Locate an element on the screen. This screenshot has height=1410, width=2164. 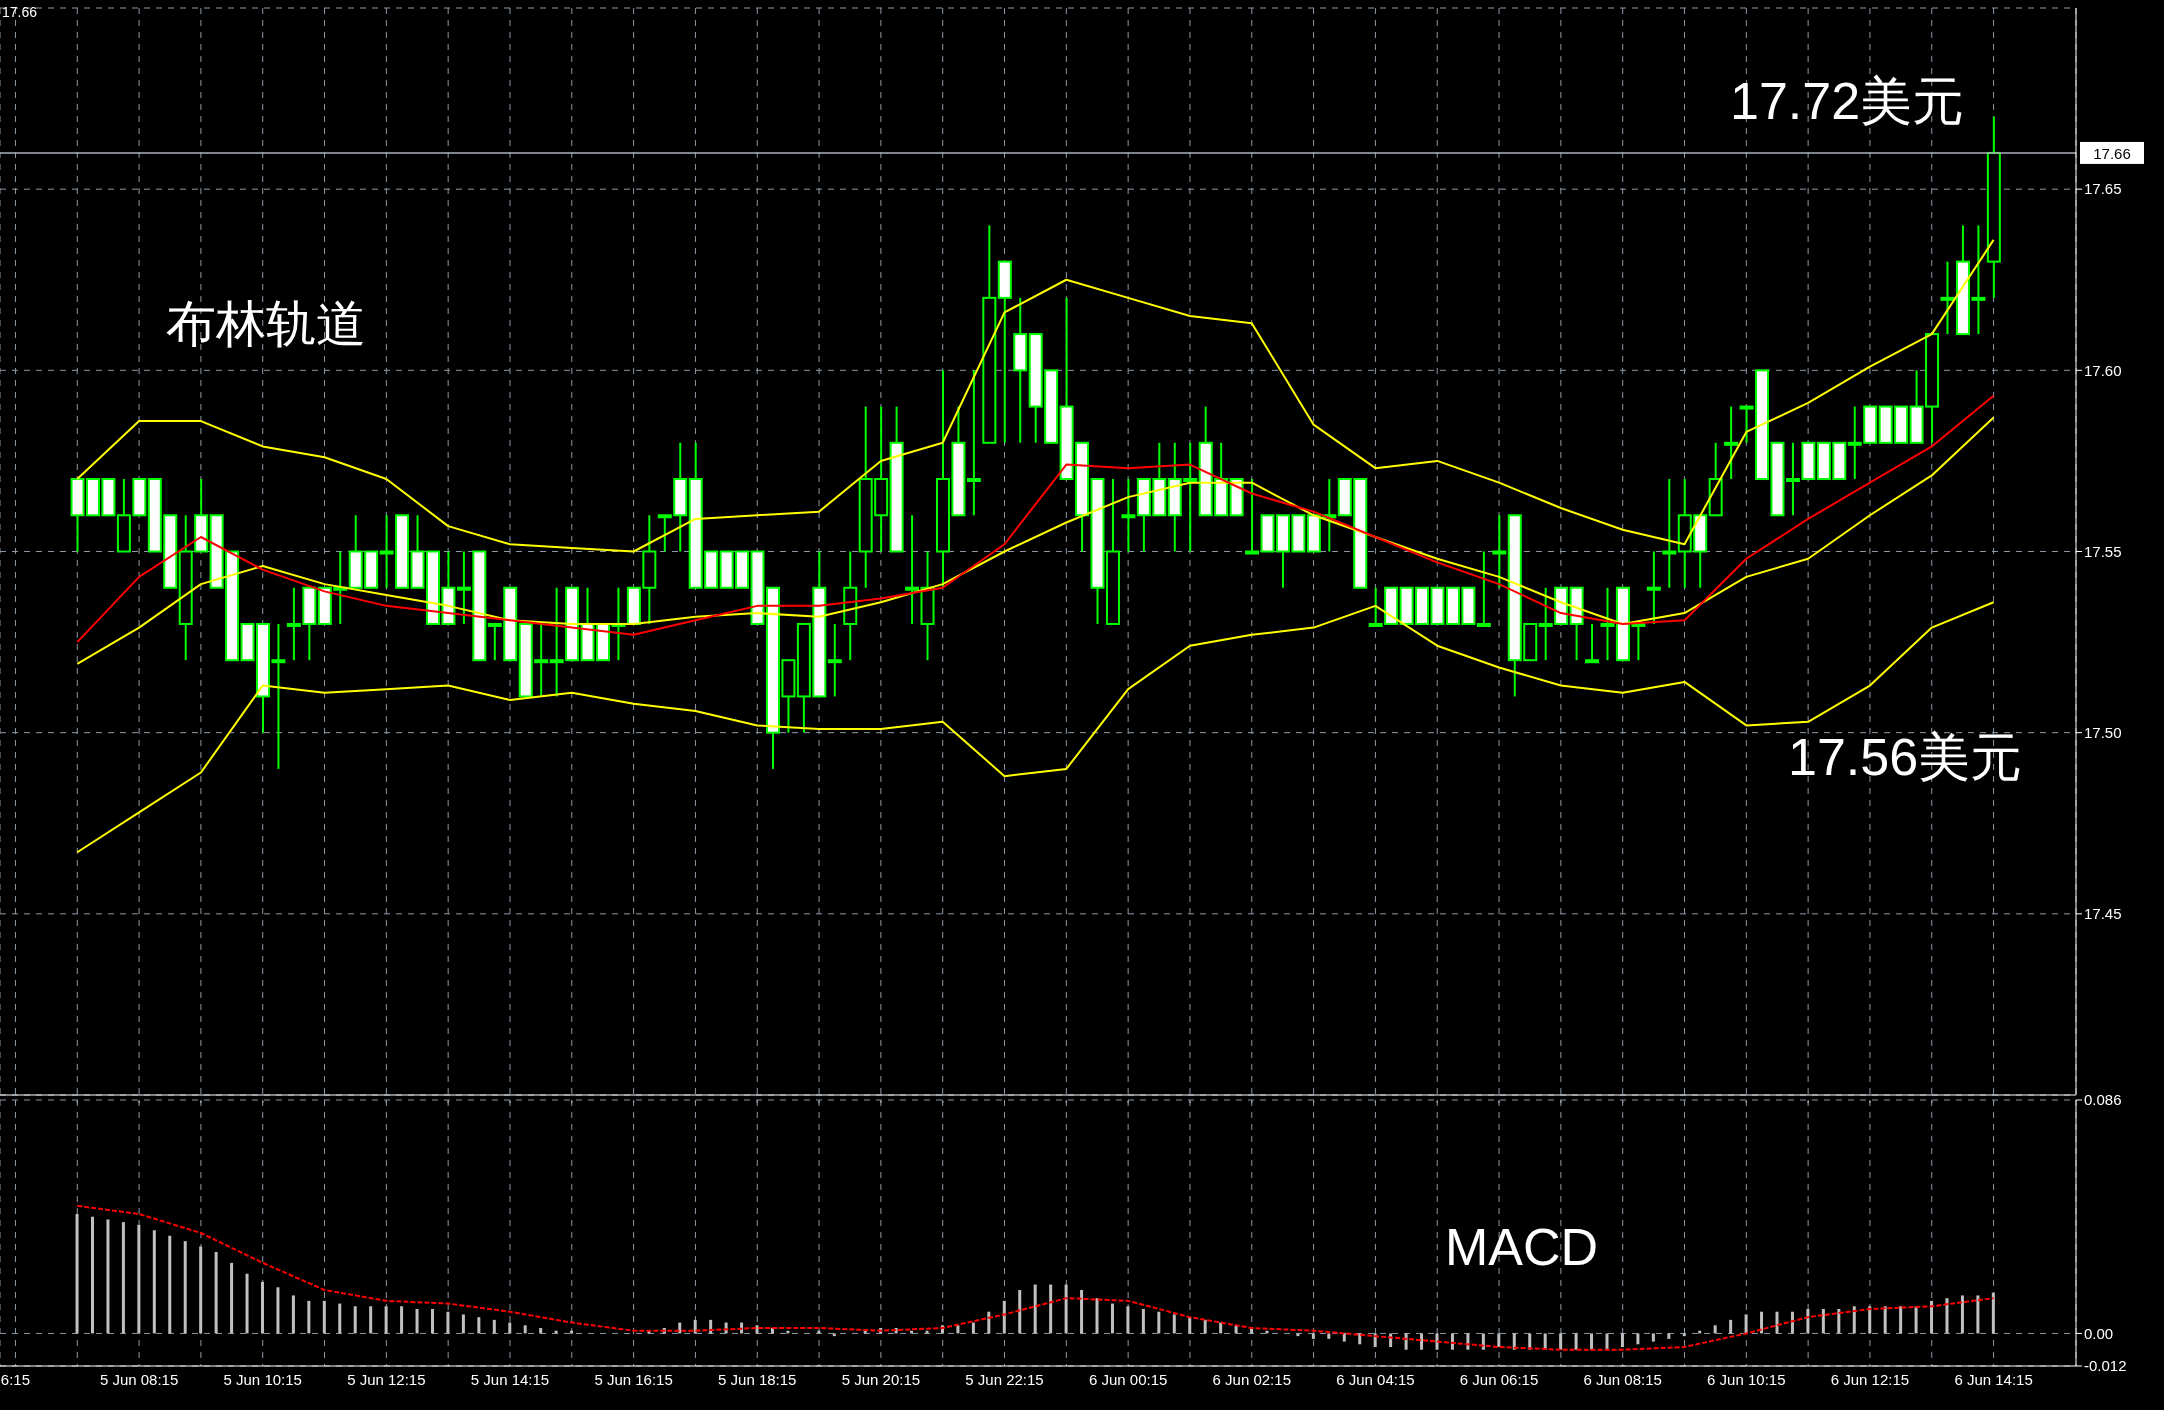
y-tick-label: 17.65 is located at coordinates (2103, 189).